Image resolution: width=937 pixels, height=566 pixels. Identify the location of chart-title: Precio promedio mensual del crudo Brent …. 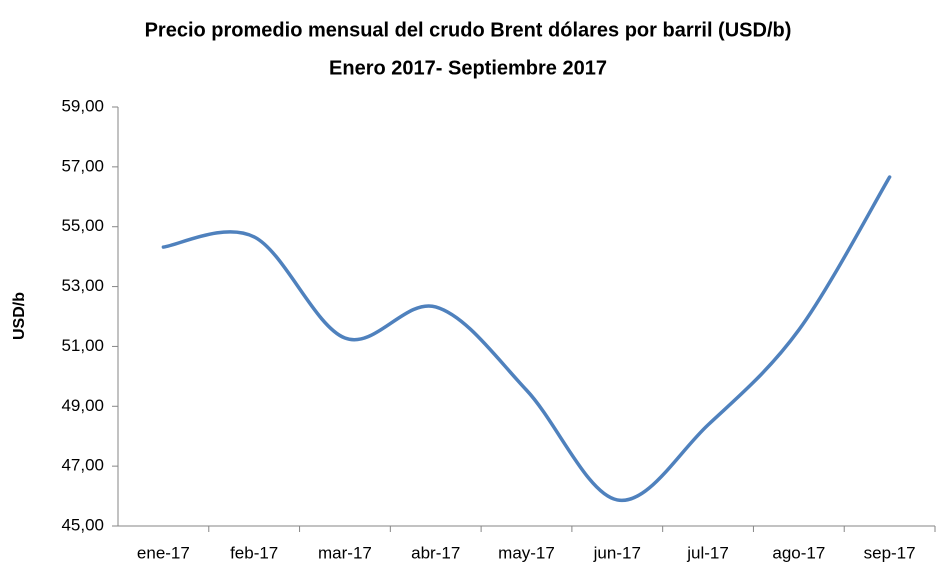
(468, 30).